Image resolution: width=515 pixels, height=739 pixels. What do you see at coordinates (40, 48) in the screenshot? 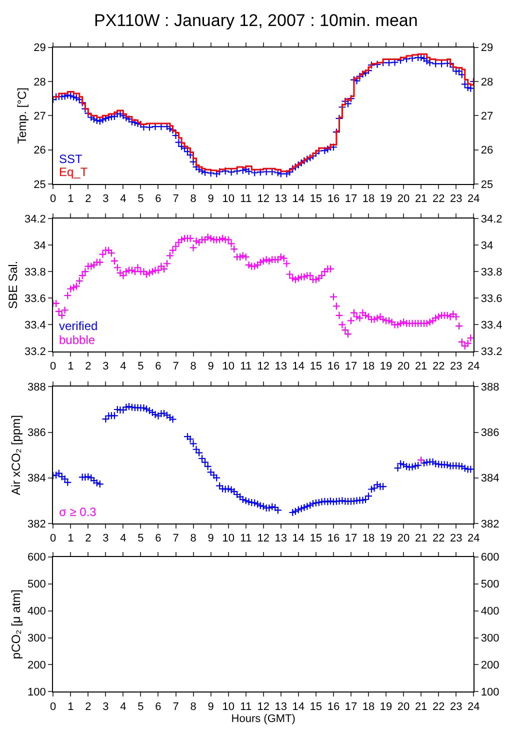
I see `y-tick-label: 29` at bounding box center [40, 48].